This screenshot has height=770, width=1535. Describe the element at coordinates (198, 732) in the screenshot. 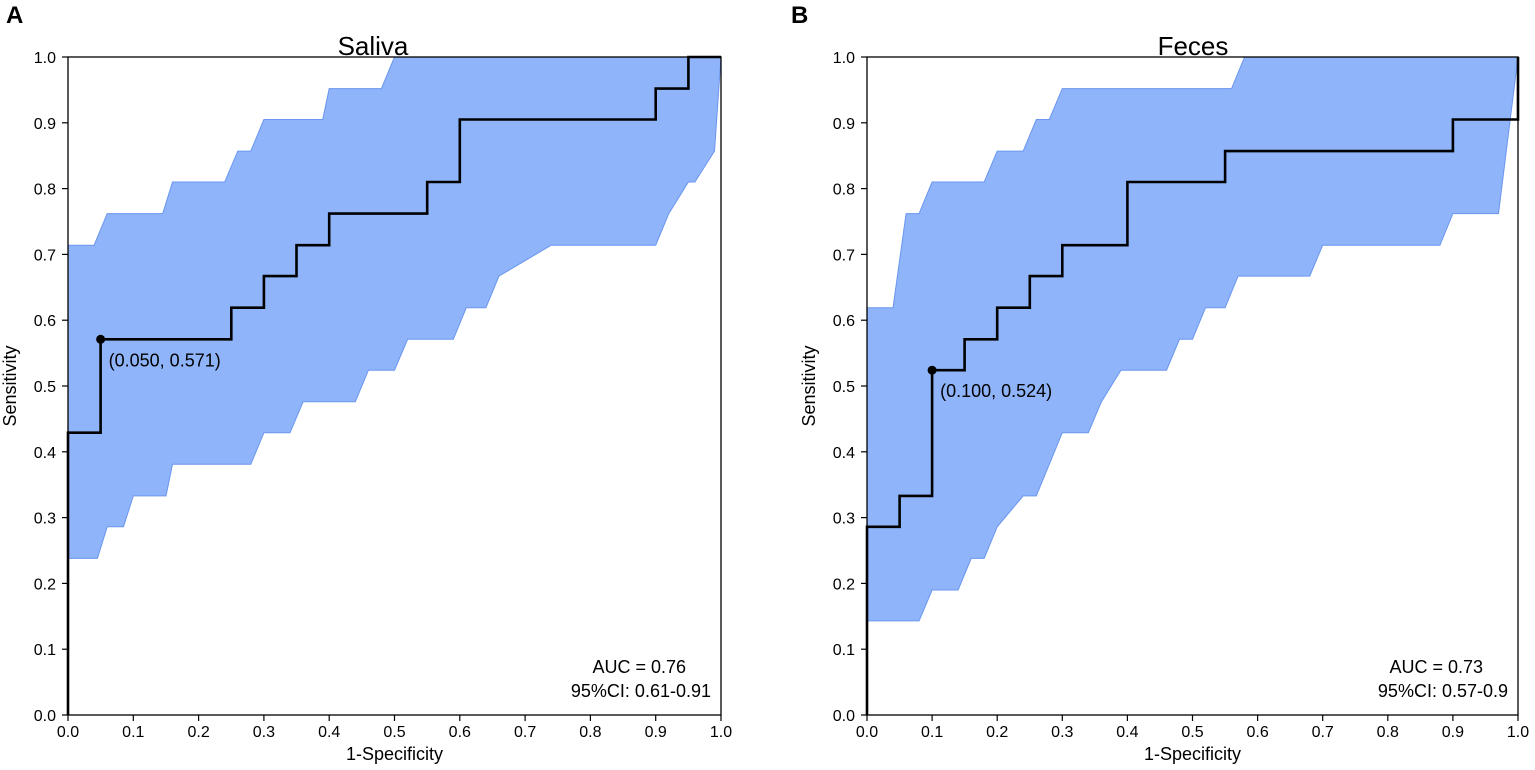

I see `x-tick-label-saliva: 0.2` at that location.